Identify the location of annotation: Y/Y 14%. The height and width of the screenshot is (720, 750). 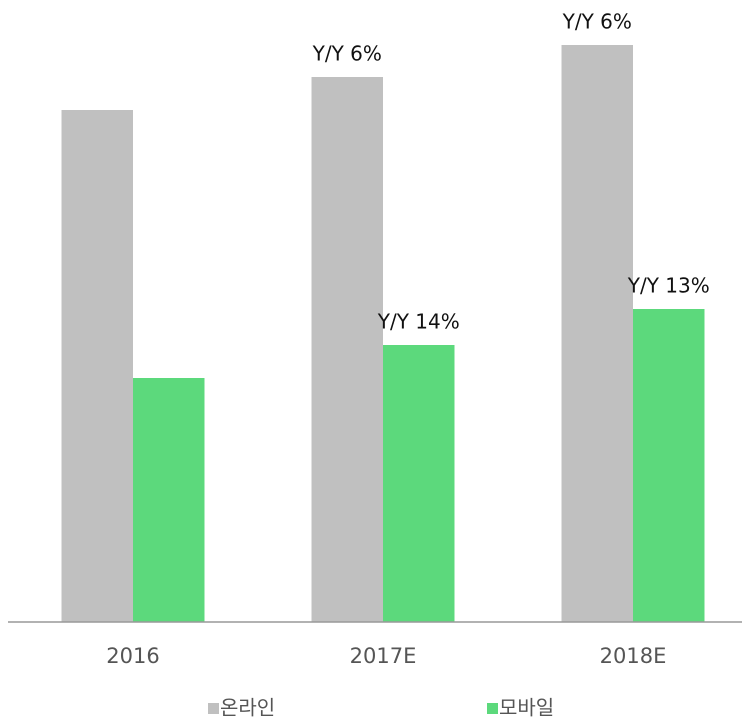
(418, 322).